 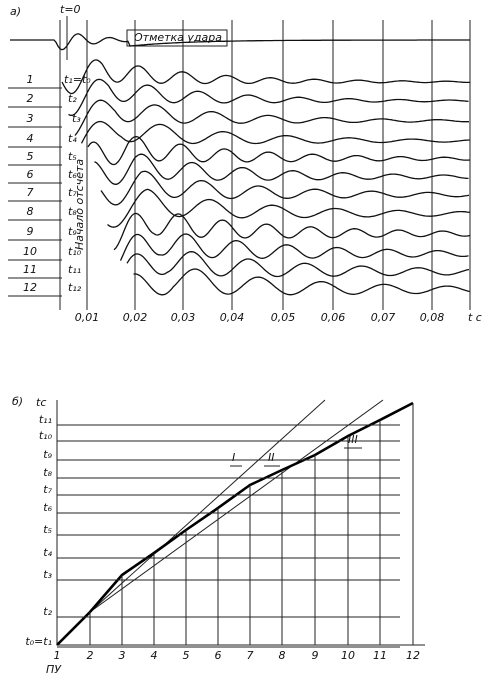 What do you see at coordinates (30, 211) in the screenshot?
I see `channel-label: 8` at bounding box center [30, 211].